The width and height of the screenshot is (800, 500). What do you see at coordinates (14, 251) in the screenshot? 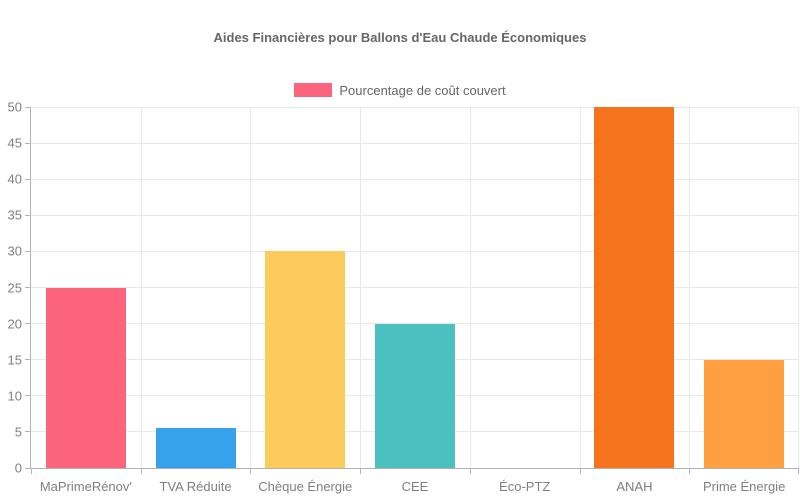
I see `y-tick-label: 30` at bounding box center [14, 251].